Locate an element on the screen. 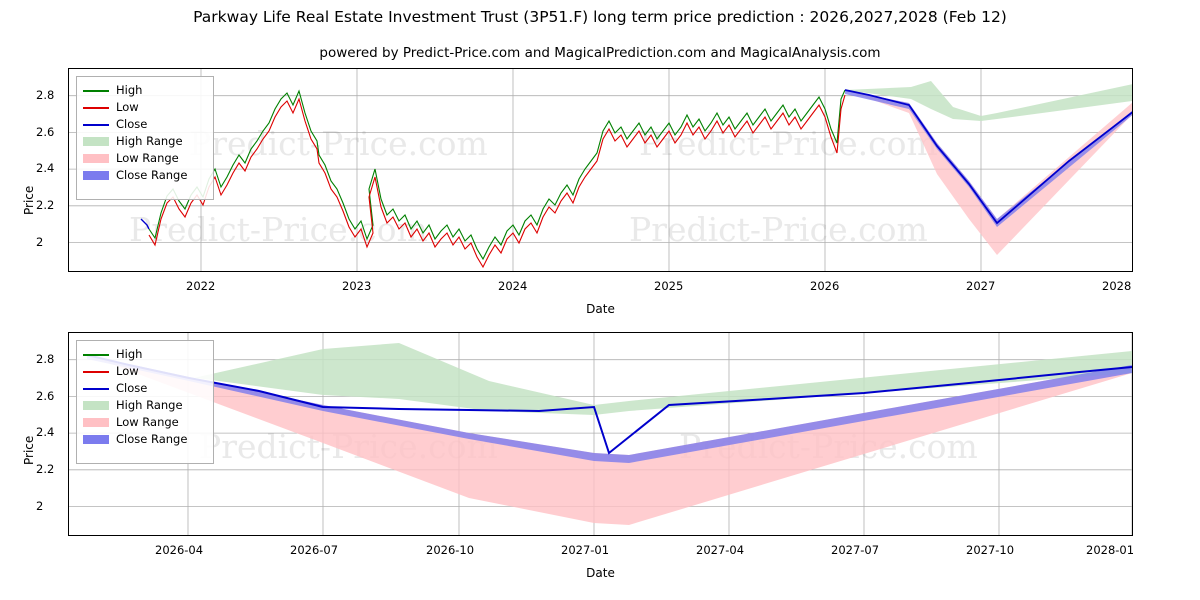  top-y-axis-label: Price is located at coordinates (29, 200).